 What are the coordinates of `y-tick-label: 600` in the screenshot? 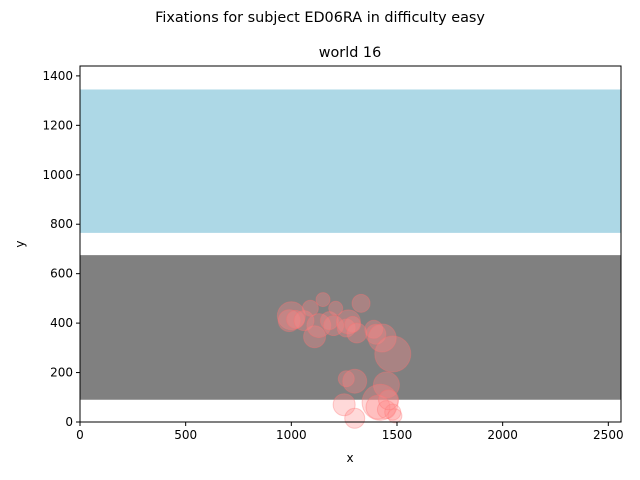 It's located at (61, 274).